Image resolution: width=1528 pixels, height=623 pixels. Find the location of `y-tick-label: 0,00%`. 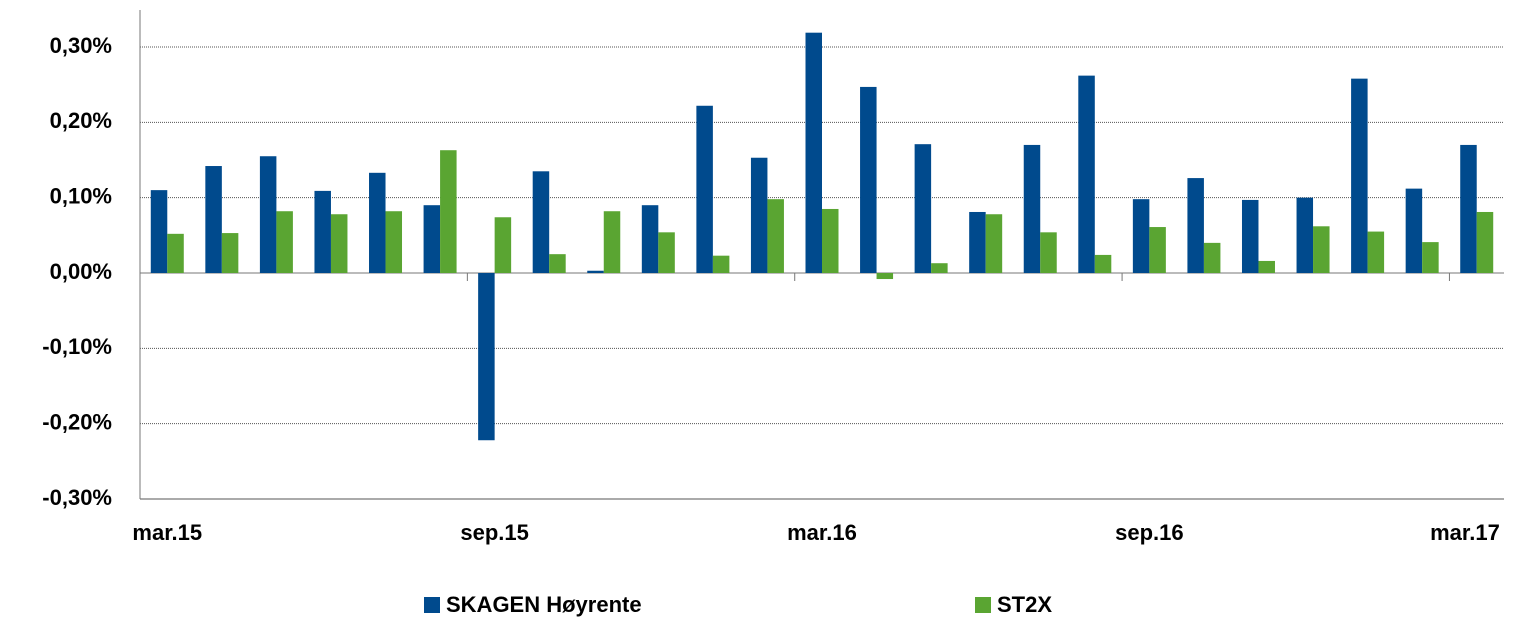

y-tick-label: 0,00% is located at coordinates (81, 271).